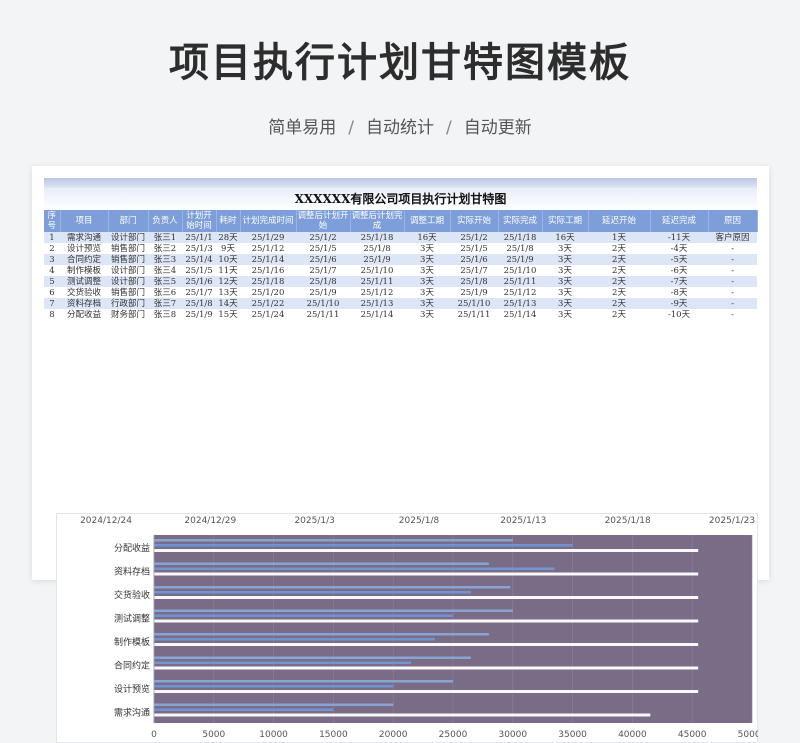  I want to click on category-label: 资料存档, so click(132, 571).